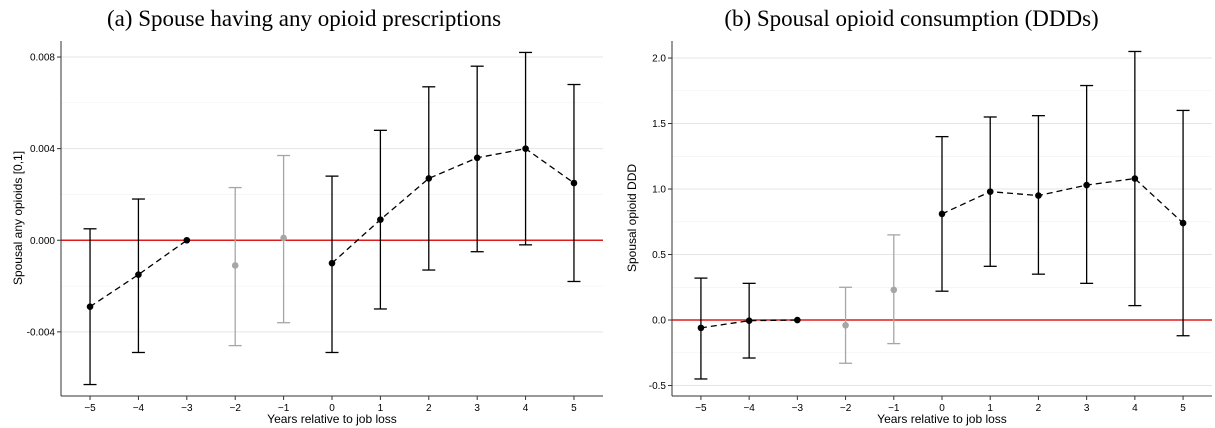 This screenshot has width=1215, height=428. What do you see at coordinates (381, 408) in the screenshot?
I see `panel-a-x-tick-label: 1` at bounding box center [381, 408].